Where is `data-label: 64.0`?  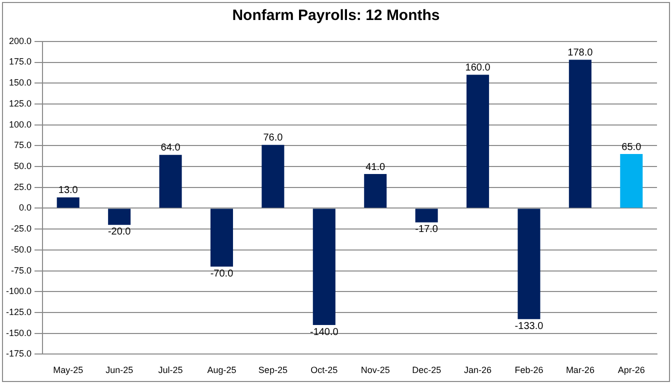 data-label: 64.0 is located at coordinates (170, 148).